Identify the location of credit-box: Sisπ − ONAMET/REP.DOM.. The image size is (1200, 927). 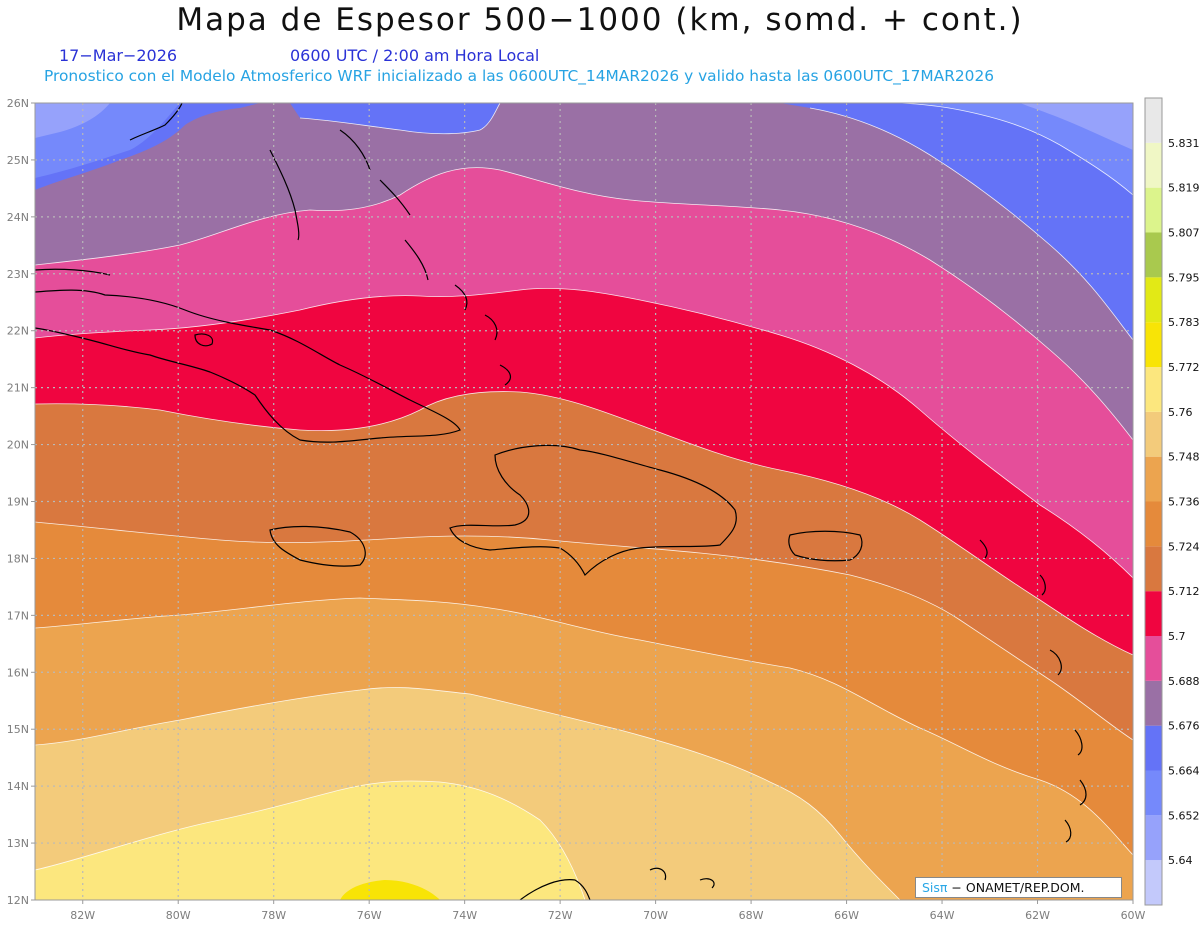
(1018, 887).